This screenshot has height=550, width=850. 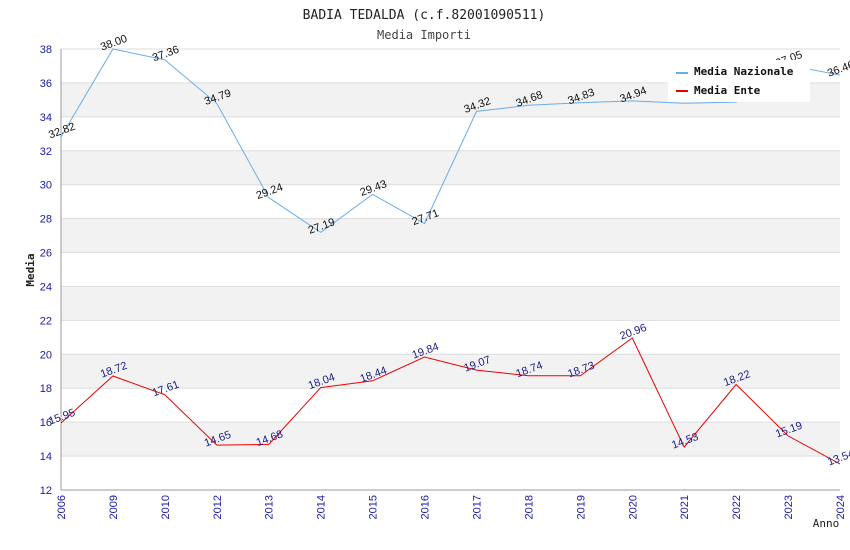 I want to click on chart-title: BADIA TEDALDA (c.f.82001090511), so click(x=424, y=15).